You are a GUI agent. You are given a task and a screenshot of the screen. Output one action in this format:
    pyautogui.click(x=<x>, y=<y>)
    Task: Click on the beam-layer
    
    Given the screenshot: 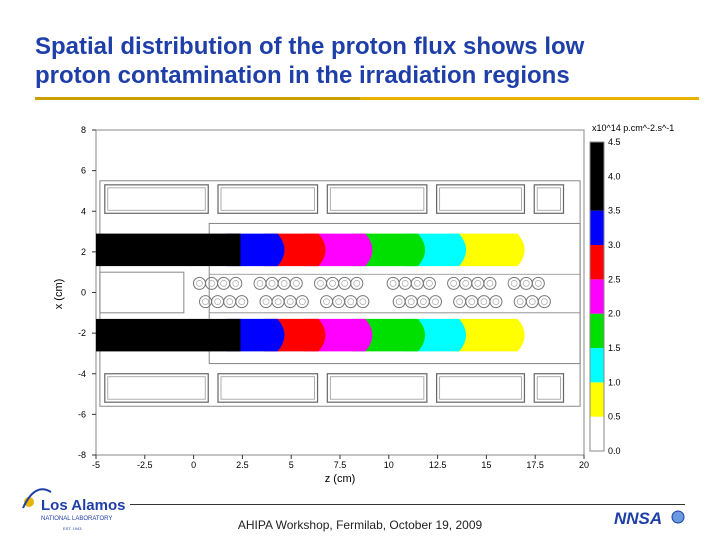 What is the action you would take?
    pyautogui.click(x=310, y=292)
    